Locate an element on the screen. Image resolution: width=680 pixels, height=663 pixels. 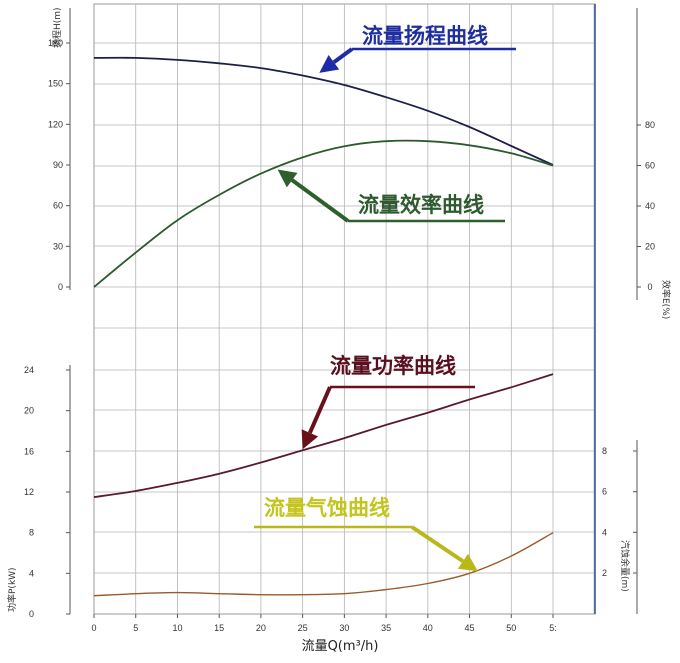
head-axis-tick-label: 120 is located at coordinates (55, 124).